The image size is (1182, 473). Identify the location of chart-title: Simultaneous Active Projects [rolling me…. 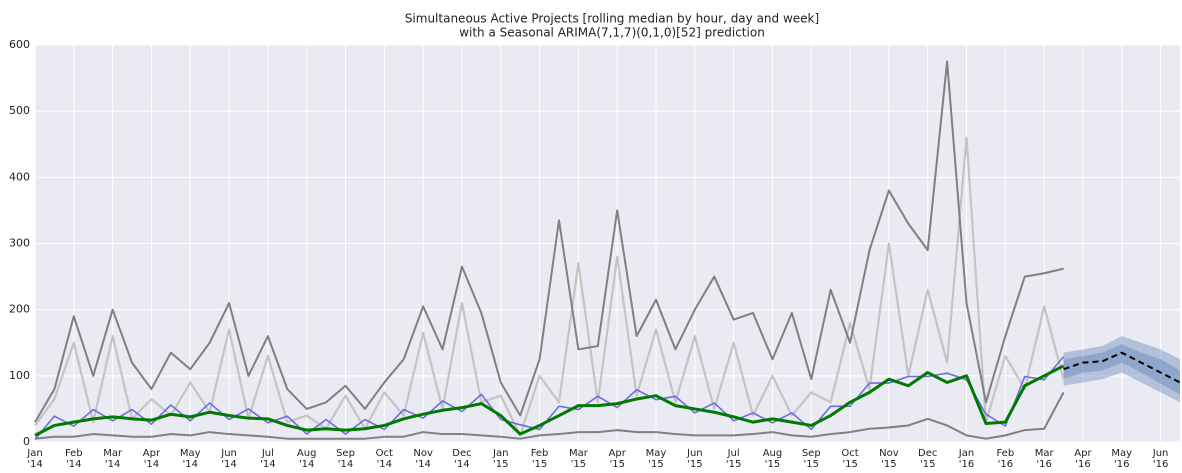
(612, 19).